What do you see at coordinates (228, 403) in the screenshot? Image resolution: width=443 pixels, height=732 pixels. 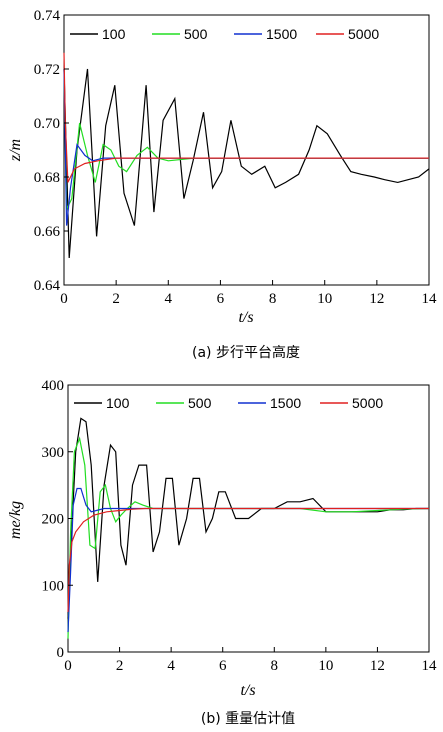 I see `chart-b-legend: 100 500 1500 5000` at bounding box center [228, 403].